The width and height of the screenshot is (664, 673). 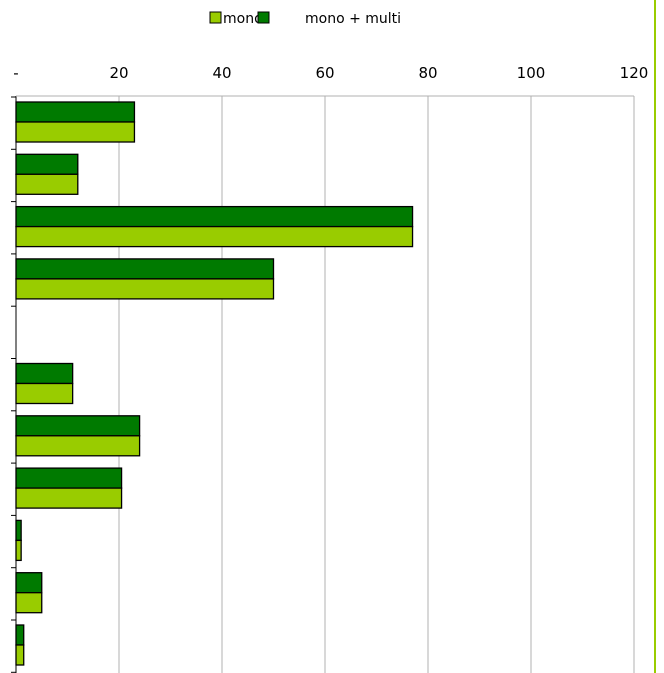 What do you see at coordinates (427, 73) in the screenshot?
I see `x-tick-label: 80` at bounding box center [427, 73].